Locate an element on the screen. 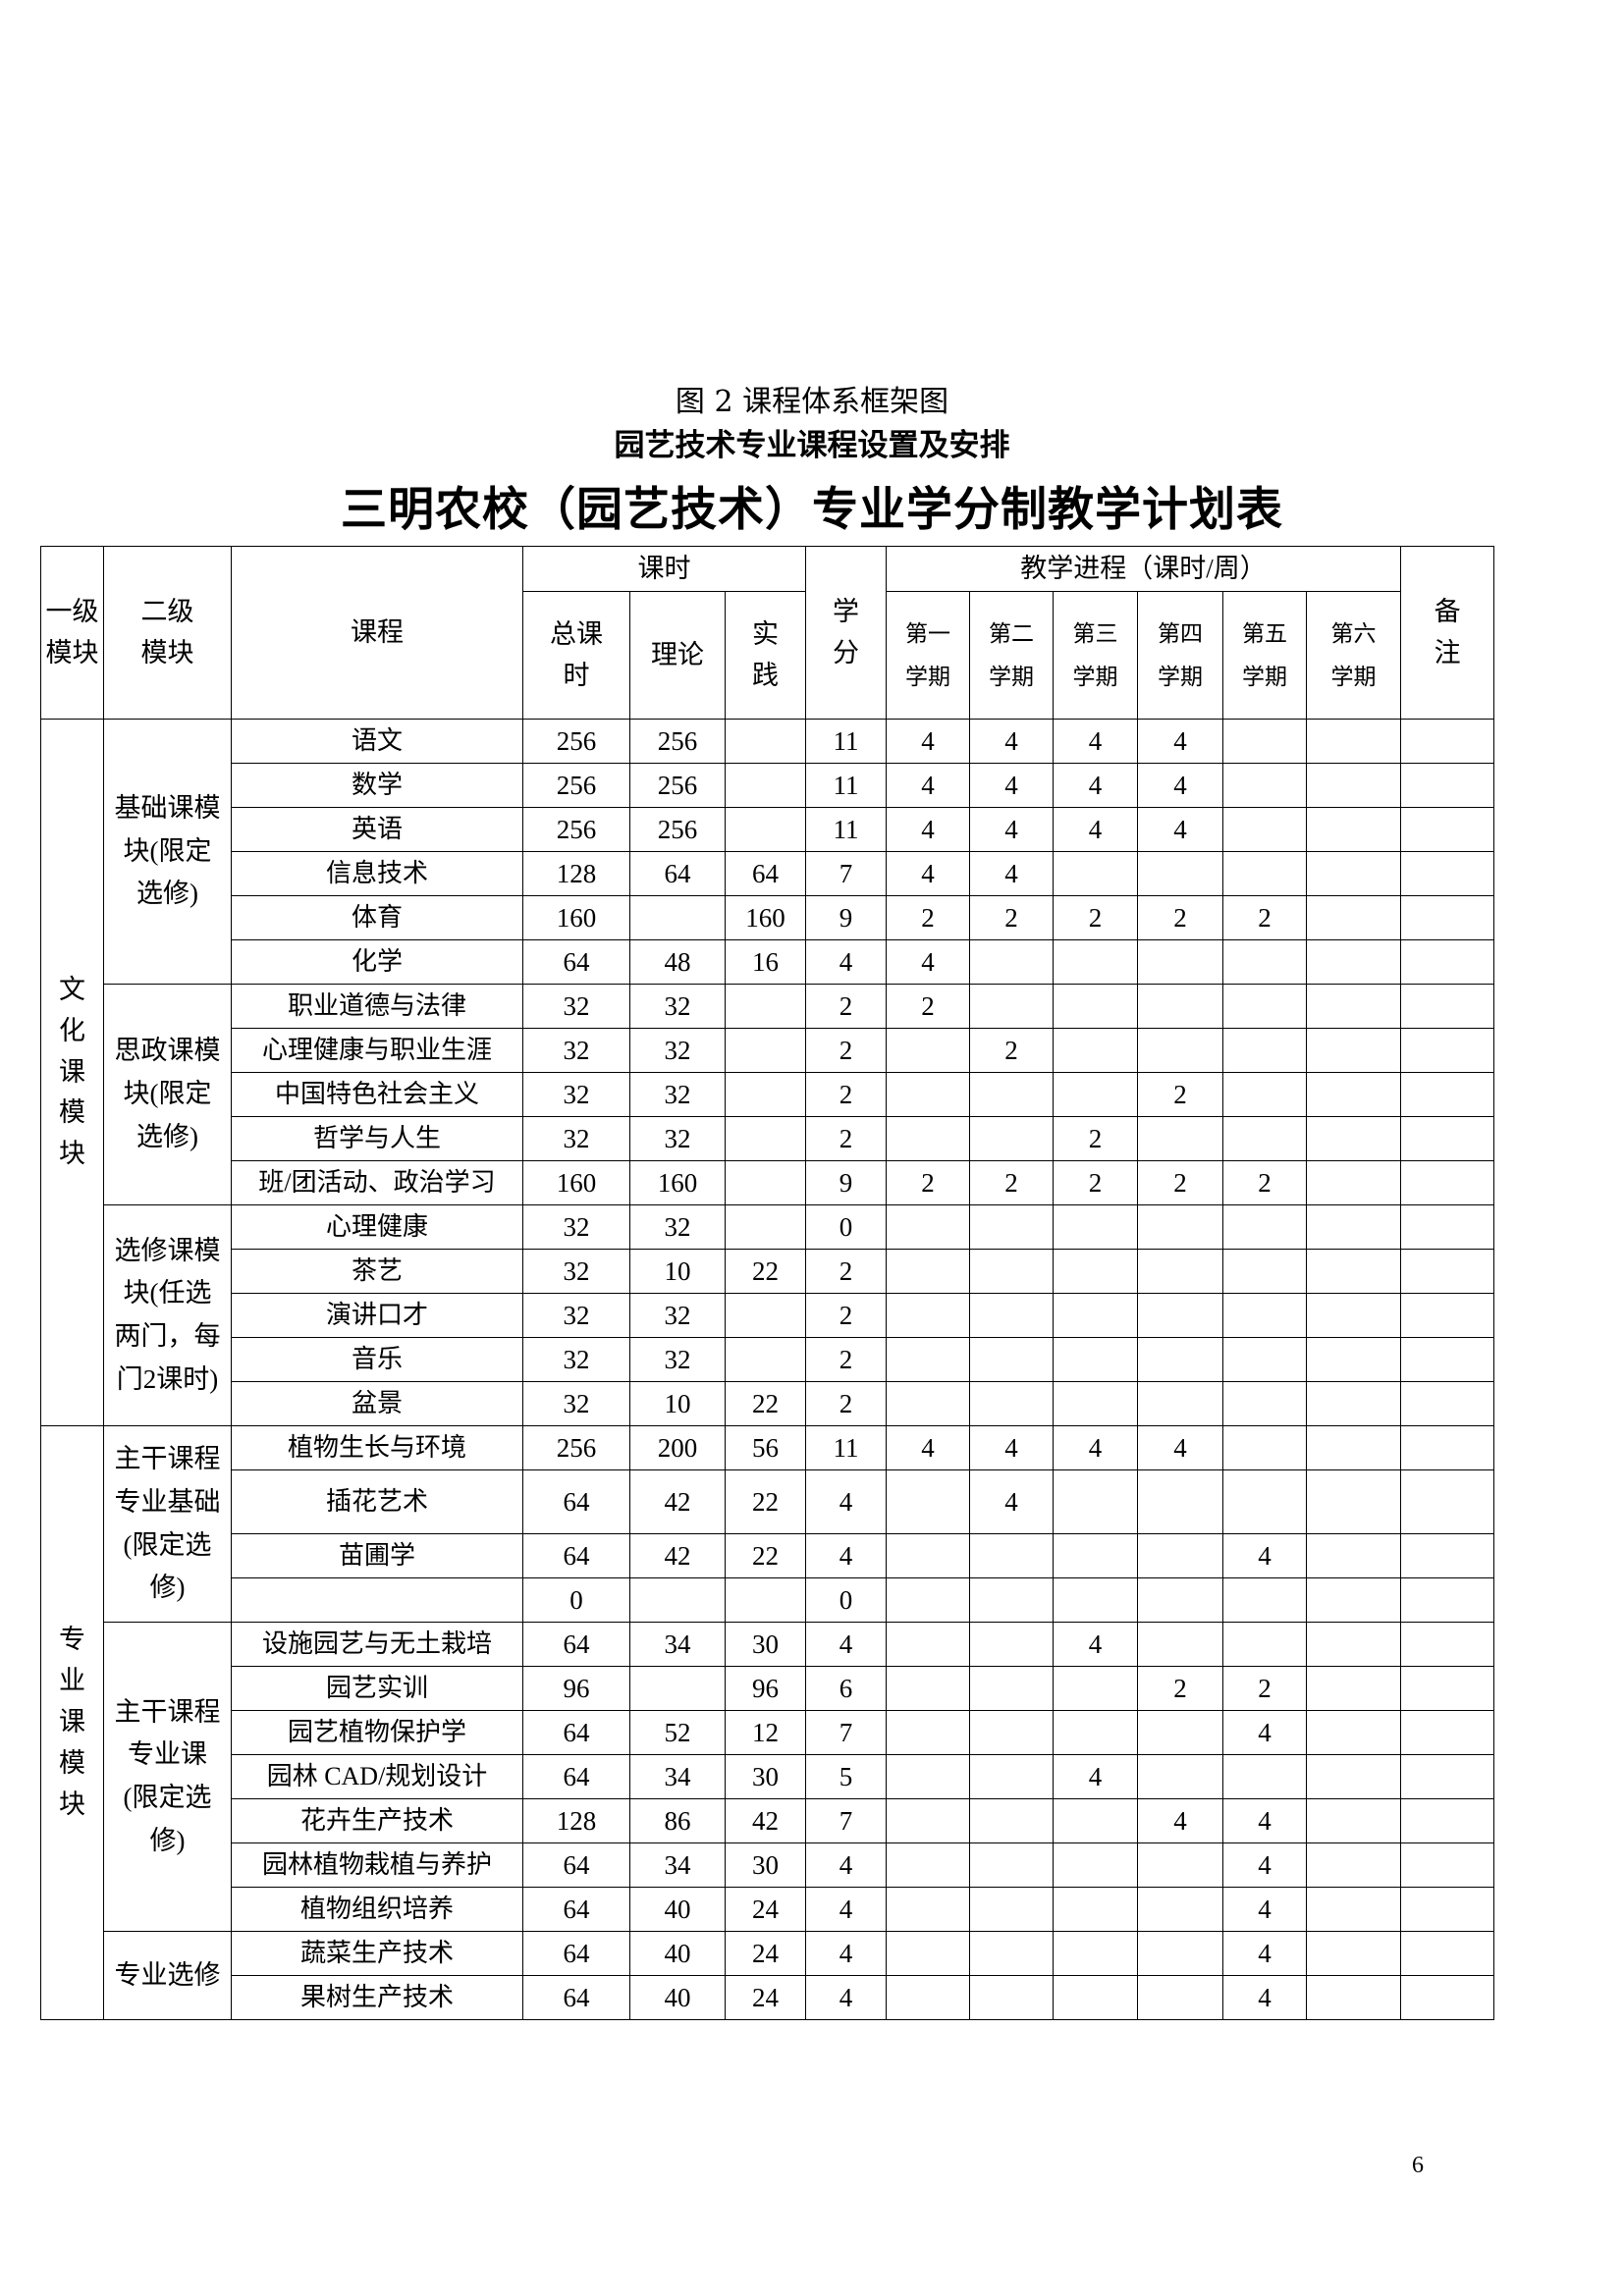 This screenshot has width=1624, height=2296. cell-semester-1: 2 is located at coordinates (928, 917).